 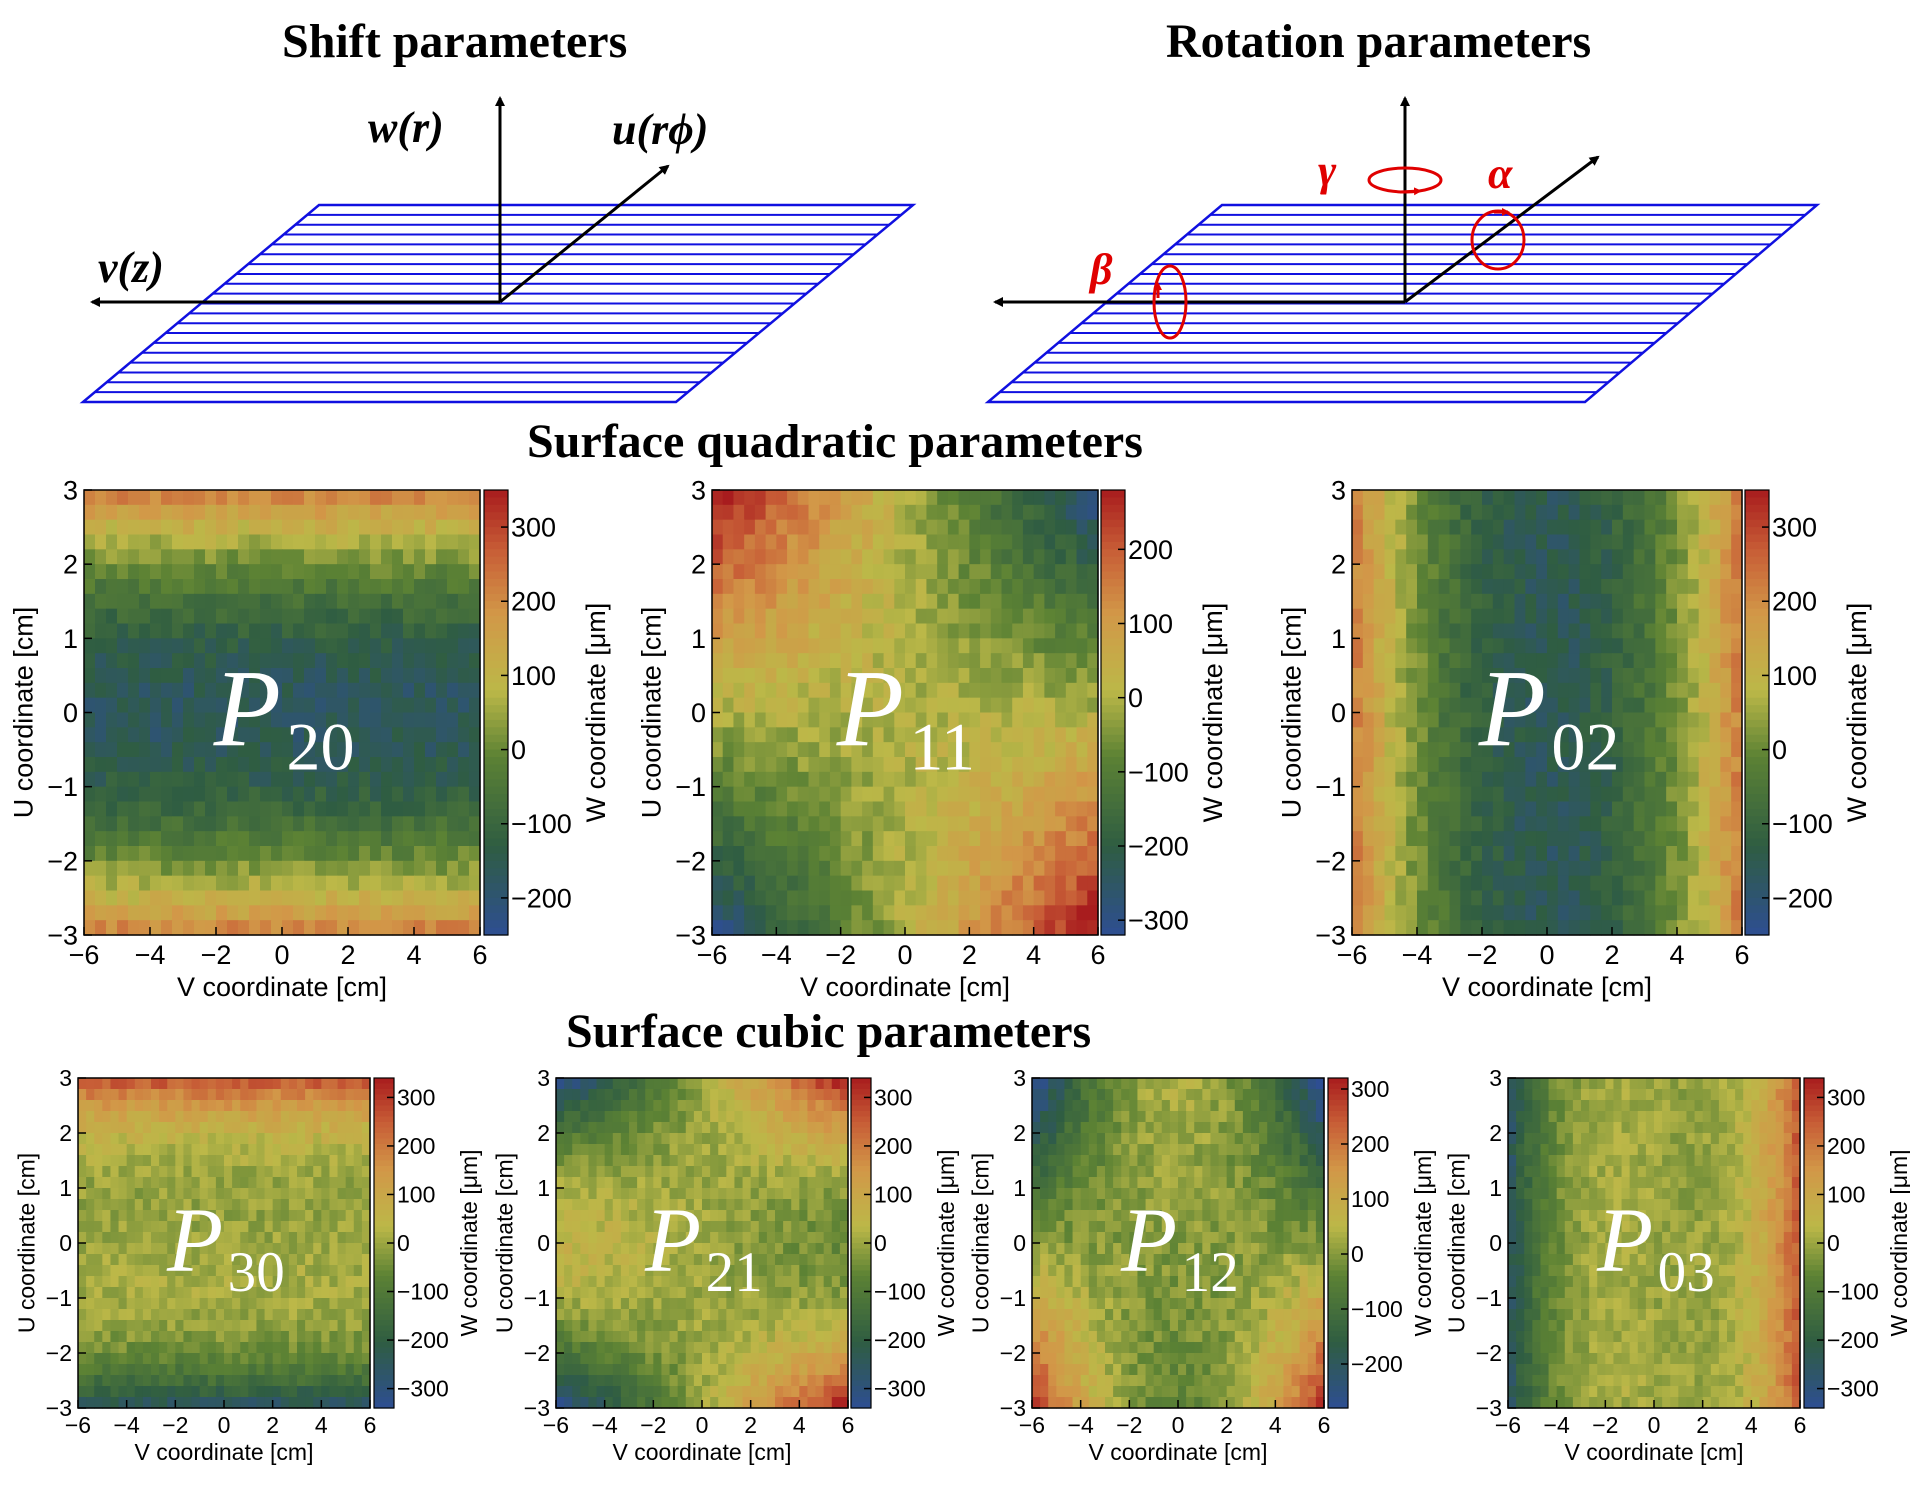 I want to click on x-axis-label: V coordinate [cm], so click(x=224, y=1452).